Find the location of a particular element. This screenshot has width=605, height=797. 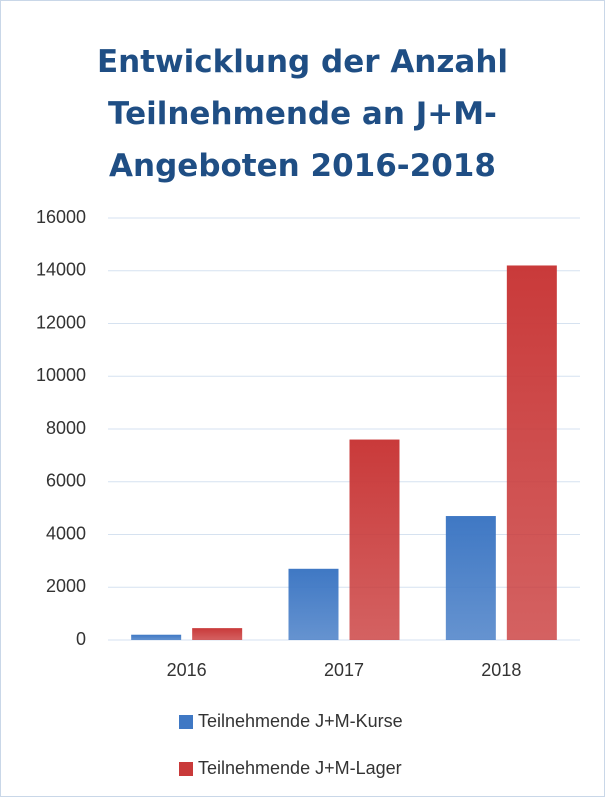

legend-label: Teilnehmende J+M-Lager is located at coordinates (300, 768).